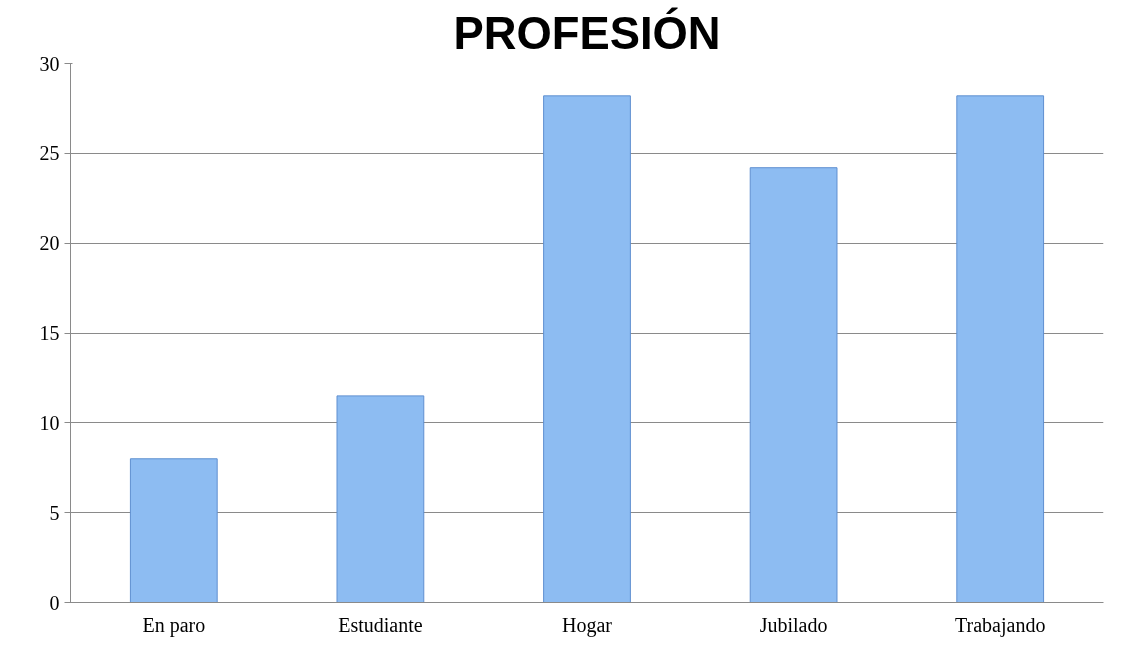 The height and width of the screenshot is (666, 1132). What do you see at coordinates (793, 624) in the screenshot?
I see `x-tick-label: Jubilado` at bounding box center [793, 624].